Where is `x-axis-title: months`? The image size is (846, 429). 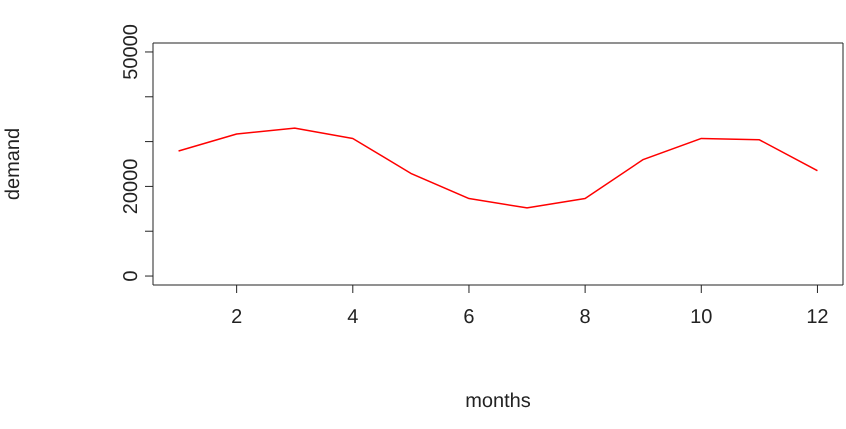 x-axis-title: months is located at coordinates (498, 401).